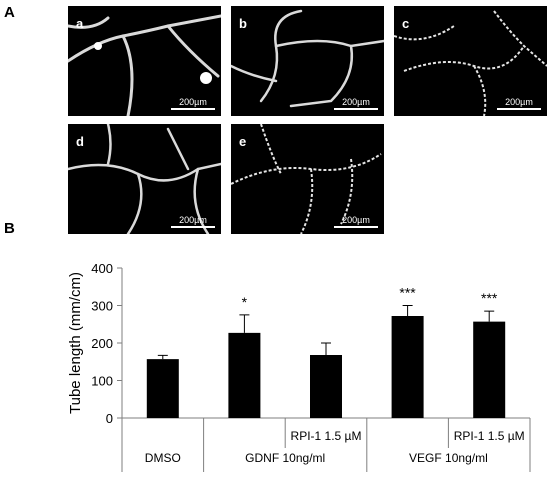  What do you see at coordinates (243, 23) in the screenshot?
I see `micrograph-label: b` at bounding box center [243, 23].